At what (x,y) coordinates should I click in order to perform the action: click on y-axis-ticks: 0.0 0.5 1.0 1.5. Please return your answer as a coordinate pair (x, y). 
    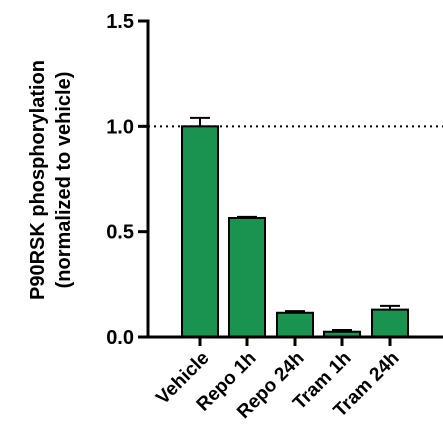
    Looking at the image, I should click on (127, 180).